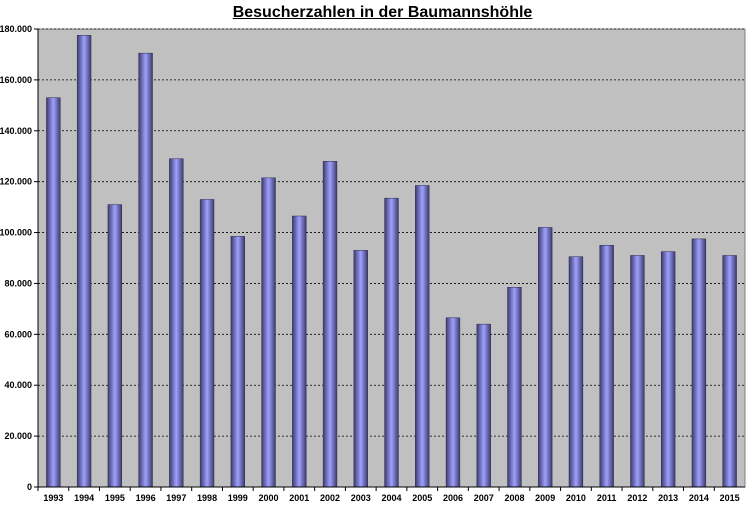 The image size is (747, 512). Describe the element at coordinates (514, 498) in the screenshot. I see `x-tick-label: 2008` at that location.